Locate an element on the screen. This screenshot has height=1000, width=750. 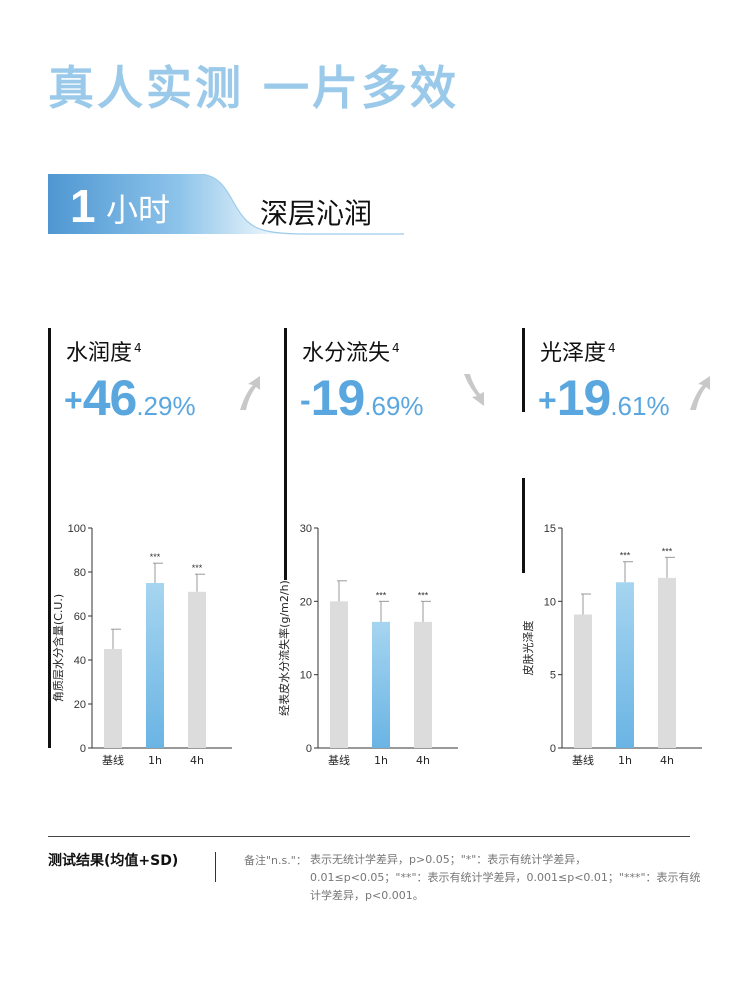
y-tick-label: 15 is located at coordinates (550, 529).